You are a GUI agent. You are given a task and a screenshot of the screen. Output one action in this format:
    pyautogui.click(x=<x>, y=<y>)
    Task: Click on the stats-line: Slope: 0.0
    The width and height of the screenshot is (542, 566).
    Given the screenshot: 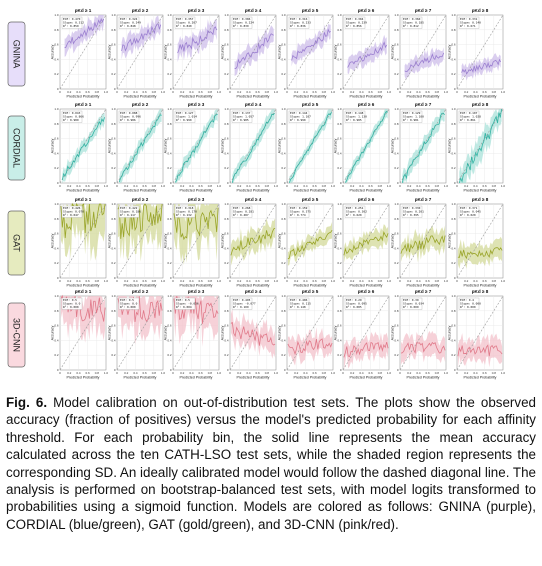 What is the action you would take?
    pyautogui.click(x=72, y=304)
    